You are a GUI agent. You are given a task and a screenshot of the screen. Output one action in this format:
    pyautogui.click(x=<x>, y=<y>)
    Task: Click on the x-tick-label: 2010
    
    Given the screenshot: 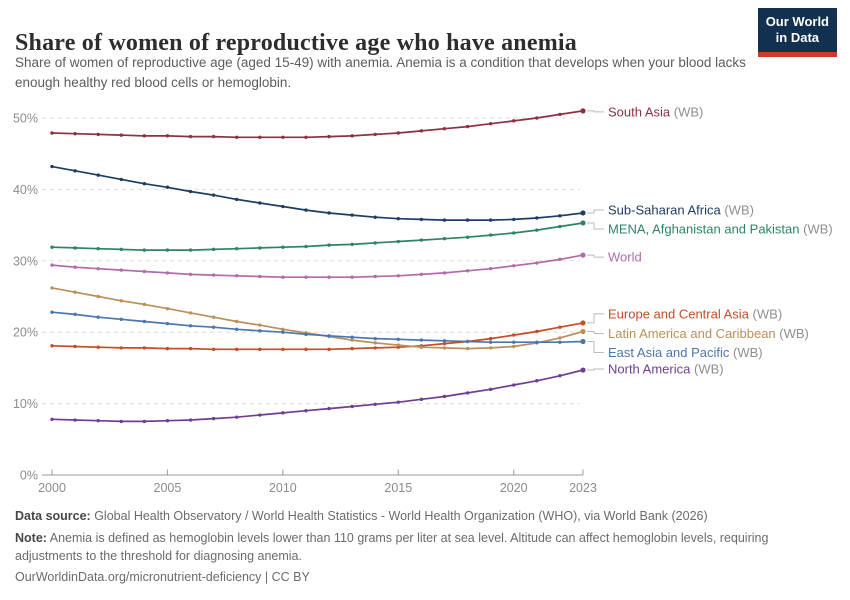 What is the action you would take?
    pyautogui.click(x=283, y=488)
    